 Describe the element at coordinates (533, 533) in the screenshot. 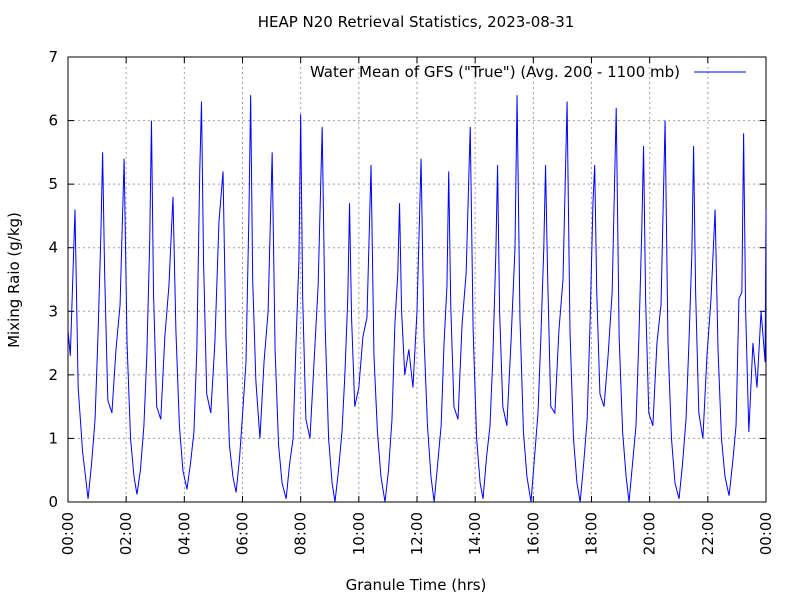

I see `x-tick-label: 16:00` at that location.